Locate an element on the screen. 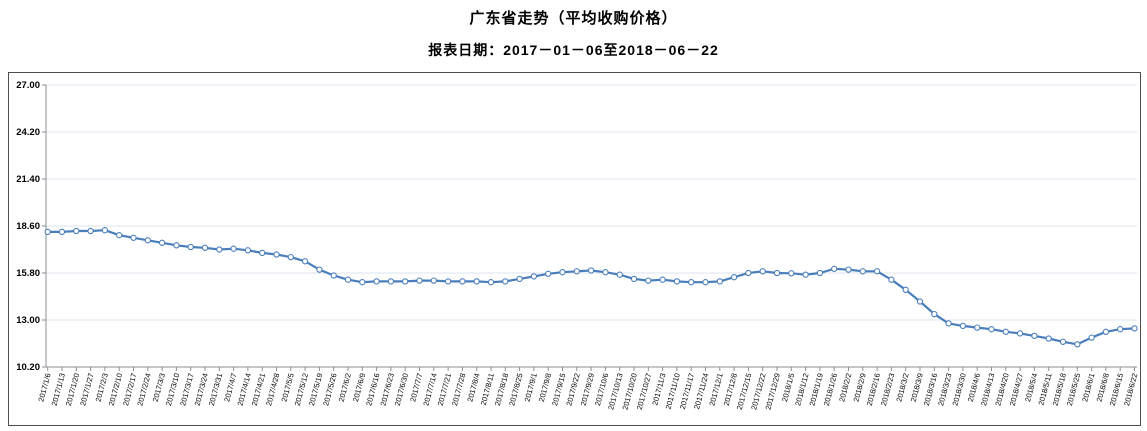 This screenshot has height=431, width=1147. x-tick-label: 2017/2/24 is located at coordinates (143, 389).